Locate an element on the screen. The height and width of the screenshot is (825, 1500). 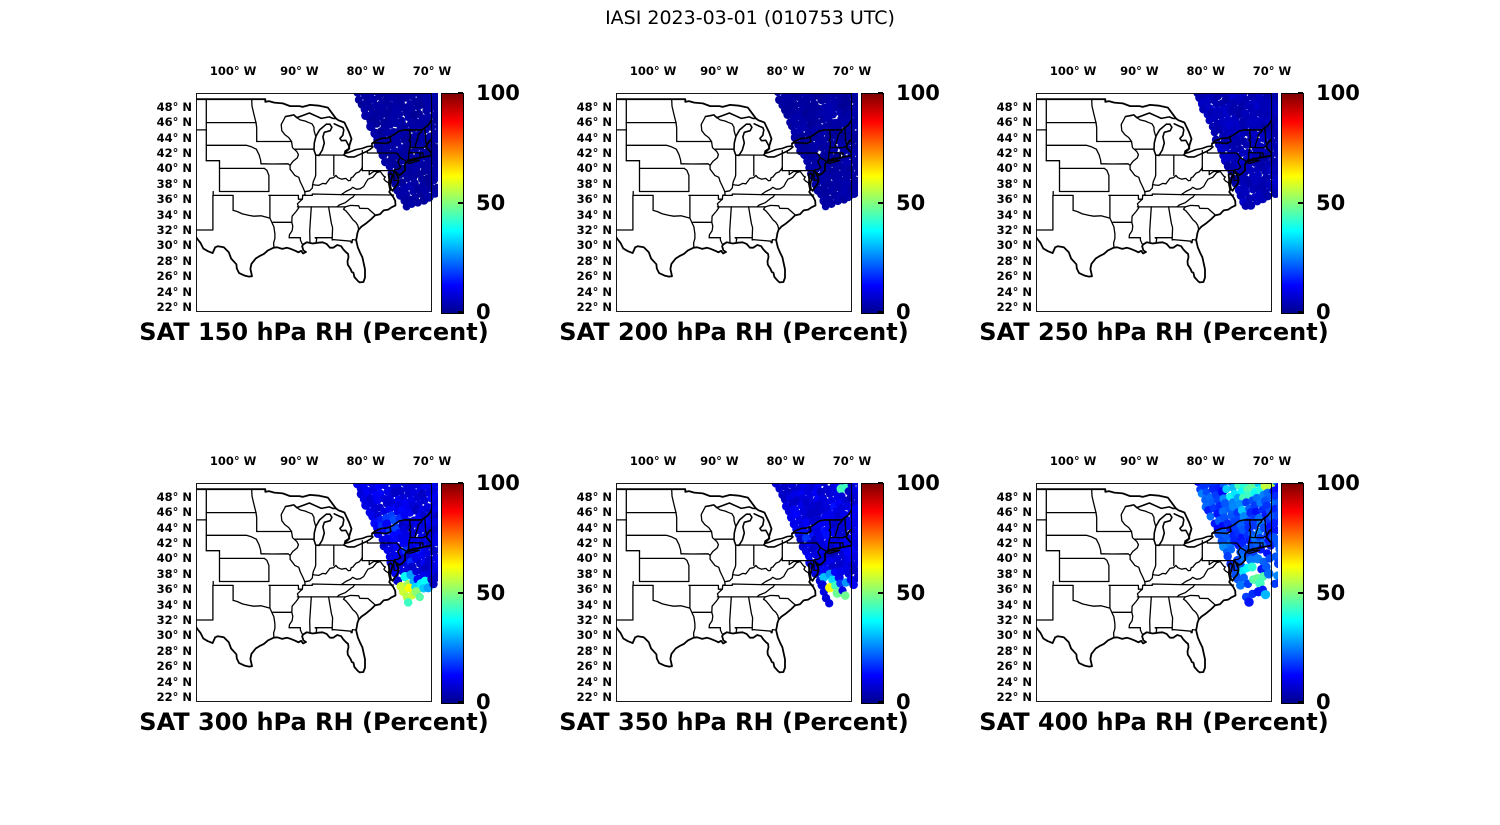
panel-title: SAT 350 hPa RH (Percent) is located at coordinates (734, 722).